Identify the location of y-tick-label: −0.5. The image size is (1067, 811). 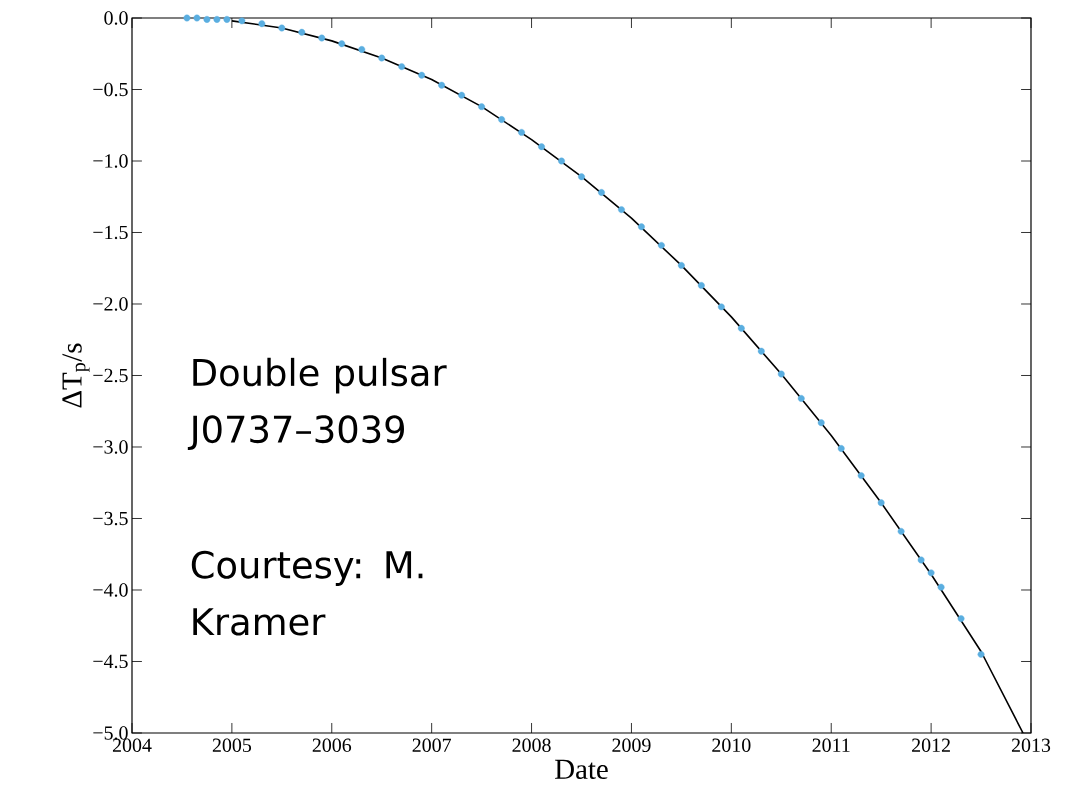
(110, 89).